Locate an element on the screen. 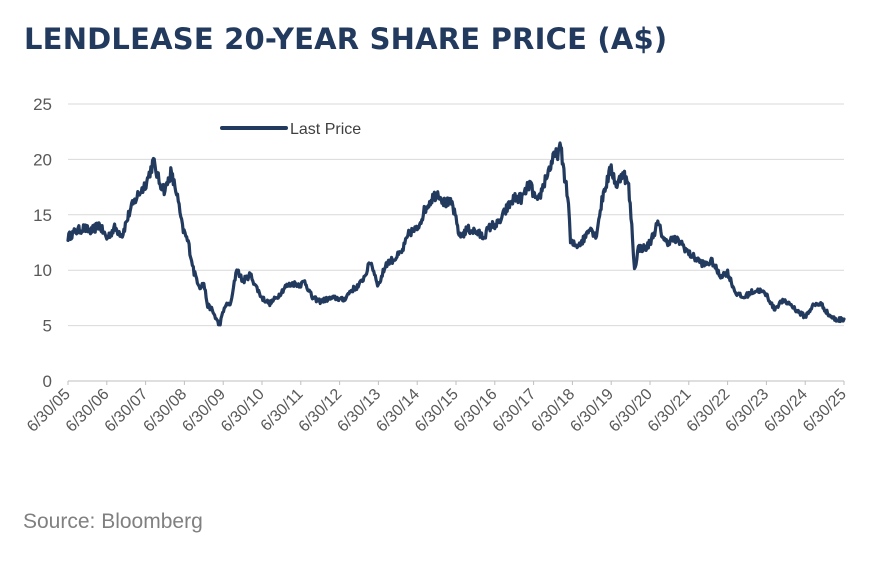 Image resolution: width=894 pixels, height=562 pixels. legend-label: Last Price is located at coordinates (325, 129).